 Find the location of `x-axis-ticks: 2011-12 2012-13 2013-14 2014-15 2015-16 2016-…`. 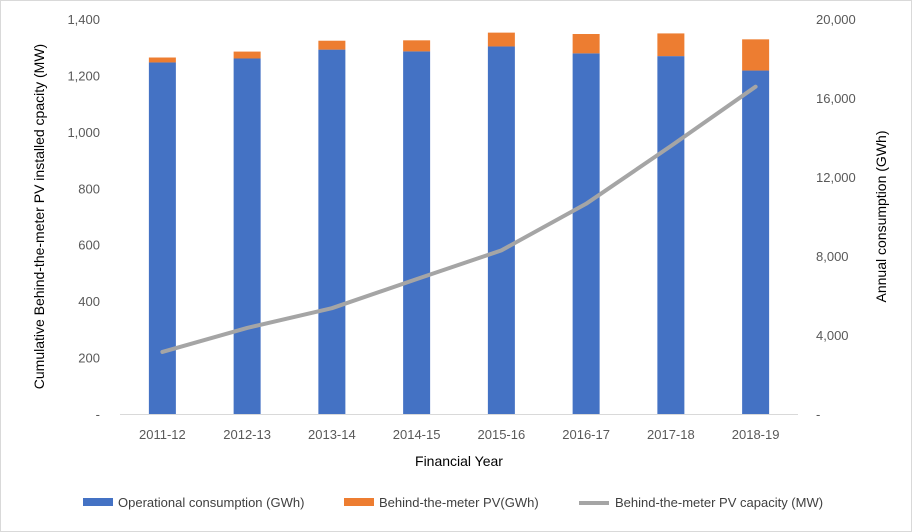

x-axis-ticks: 2011-12 2012-13 2013-14 2014-15 2015-16 2016-… is located at coordinates (459, 434).